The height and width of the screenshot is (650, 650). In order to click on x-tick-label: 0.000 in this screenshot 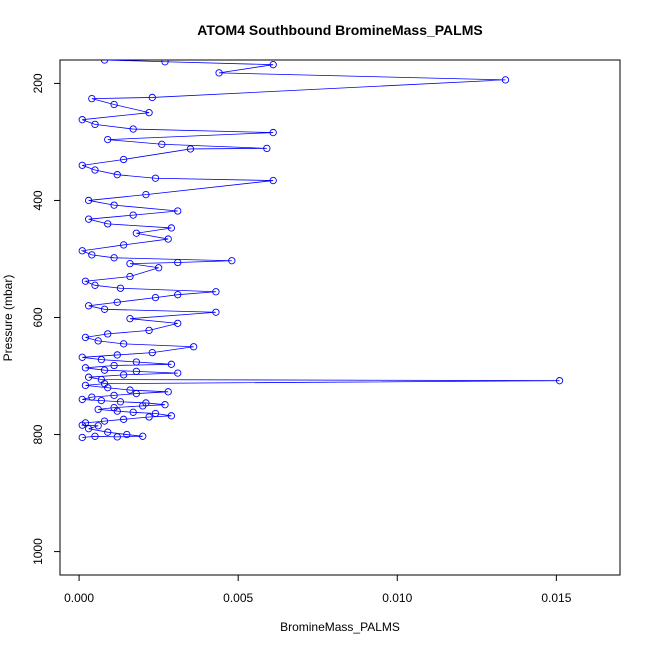, I will do `click(79, 598)`.